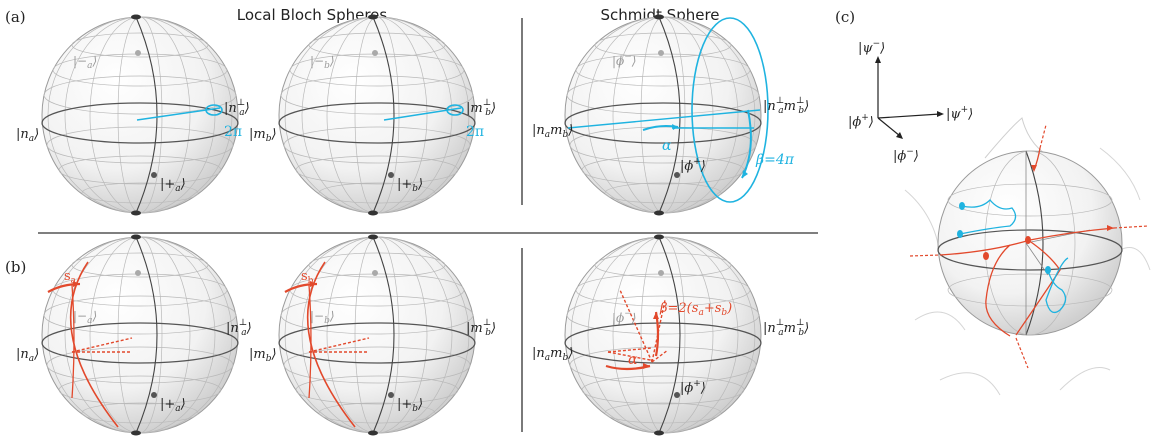 This screenshot has height=441, width=1154. What do you see at coordinates (410, 185) in the screenshot?
I see `ket-plus-b: |+b⟩` at bounding box center [410, 185].